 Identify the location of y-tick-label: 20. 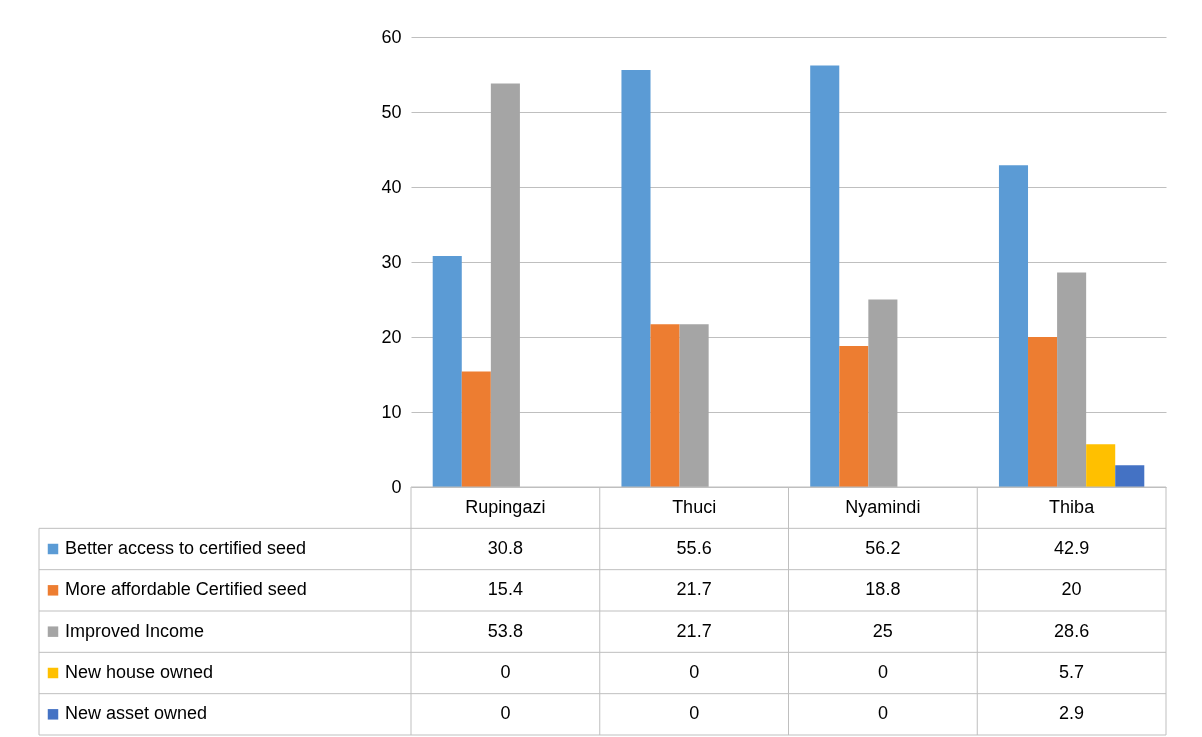
(391, 336).